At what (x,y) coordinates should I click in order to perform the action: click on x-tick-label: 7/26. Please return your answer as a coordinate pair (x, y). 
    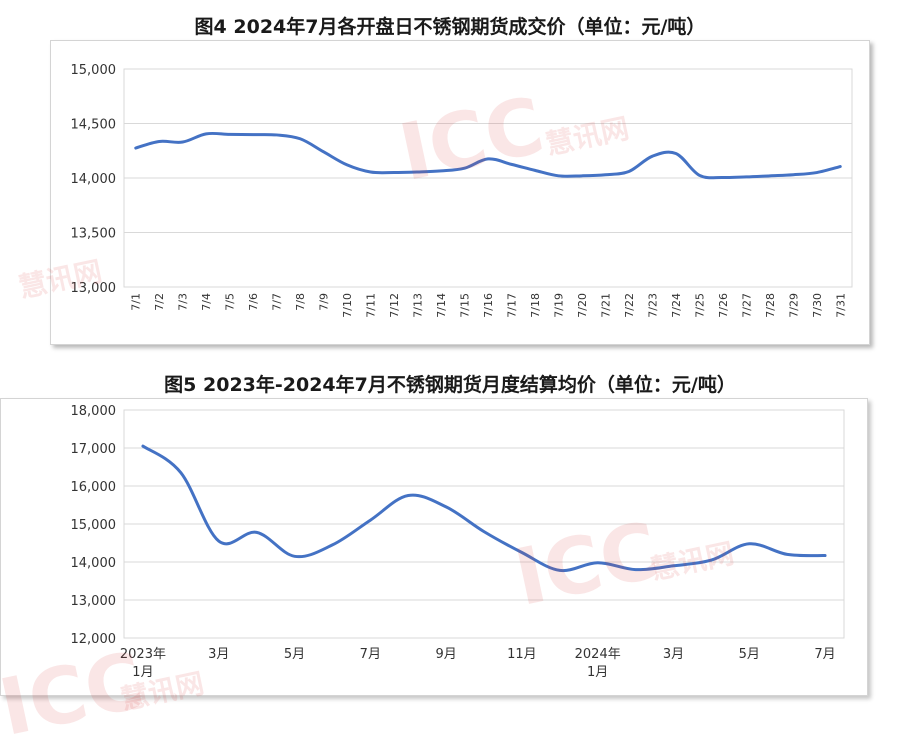
    Looking at the image, I should click on (723, 305).